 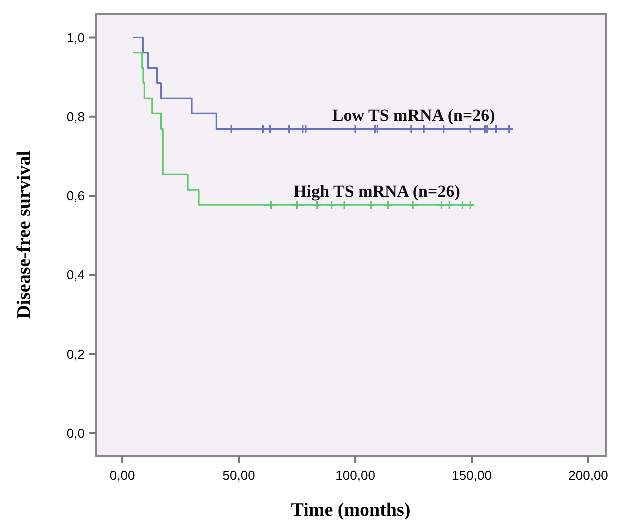 What do you see at coordinates (356, 475) in the screenshot?
I see `x-tick-label: 100,00` at bounding box center [356, 475].